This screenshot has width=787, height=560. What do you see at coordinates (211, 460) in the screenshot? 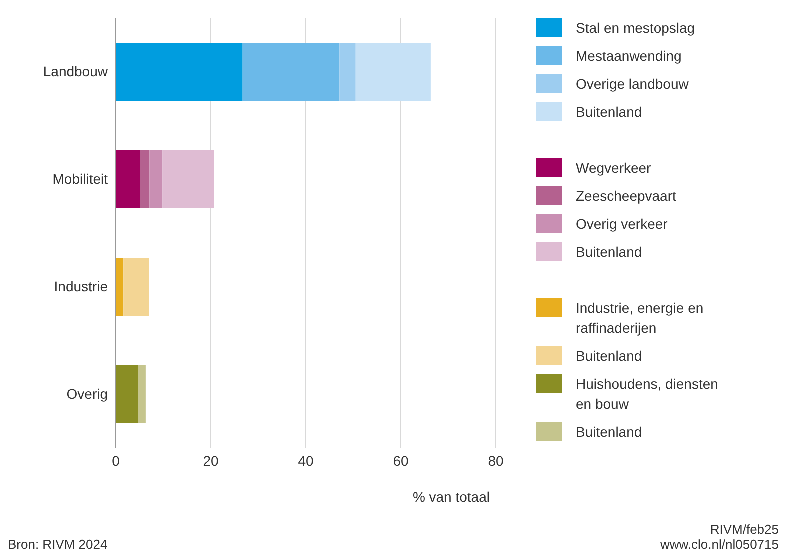
I see `x-tick-label: 20` at bounding box center [211, 460].